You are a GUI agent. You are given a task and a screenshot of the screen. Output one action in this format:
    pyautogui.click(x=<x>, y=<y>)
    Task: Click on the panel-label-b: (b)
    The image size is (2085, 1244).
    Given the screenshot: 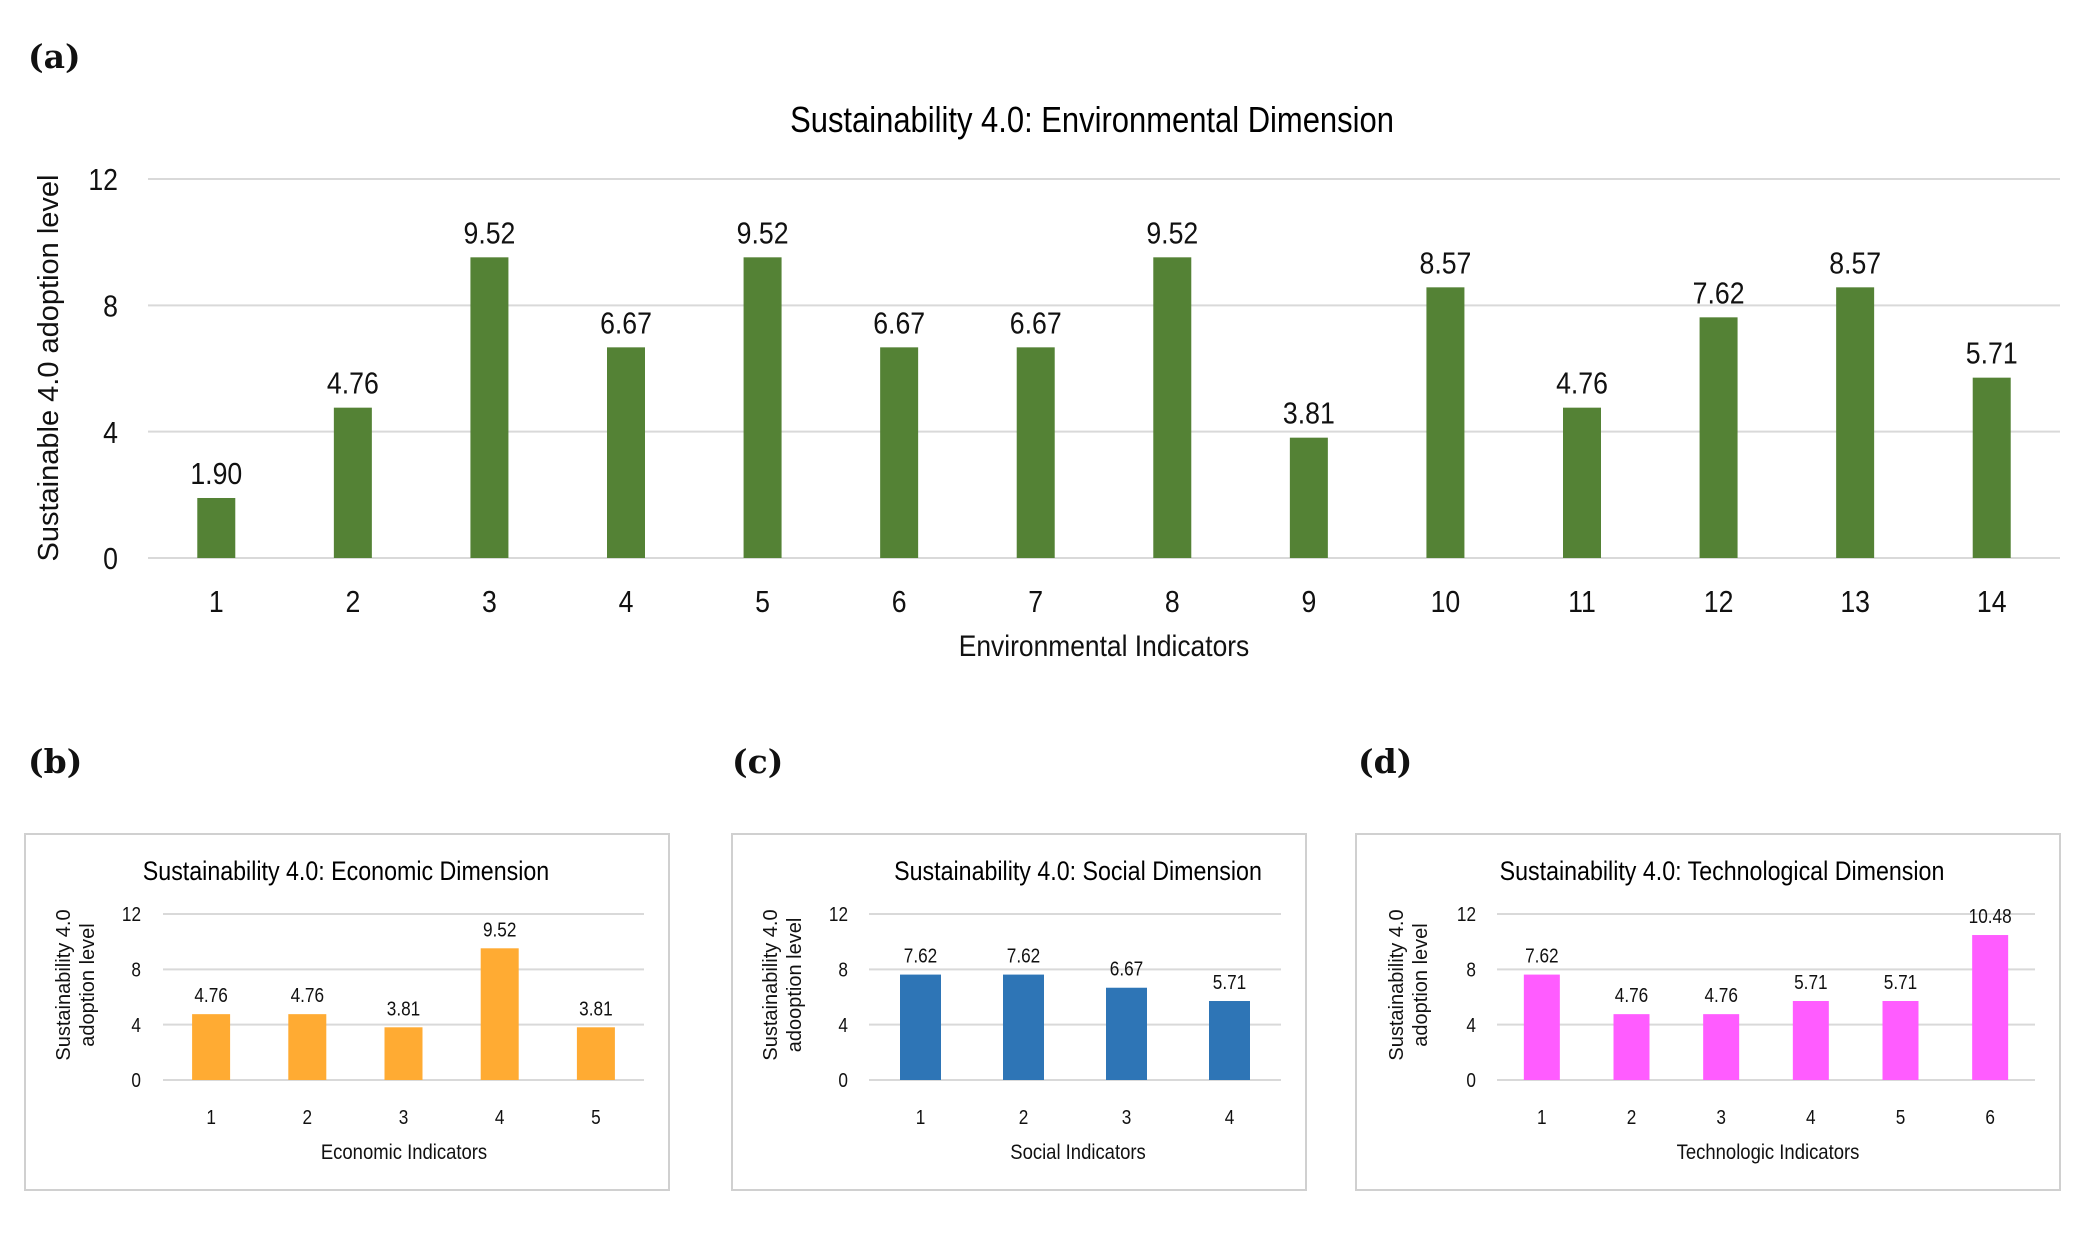 What is the action you would take?
    pyautogui.click(x=55, y=761)
    